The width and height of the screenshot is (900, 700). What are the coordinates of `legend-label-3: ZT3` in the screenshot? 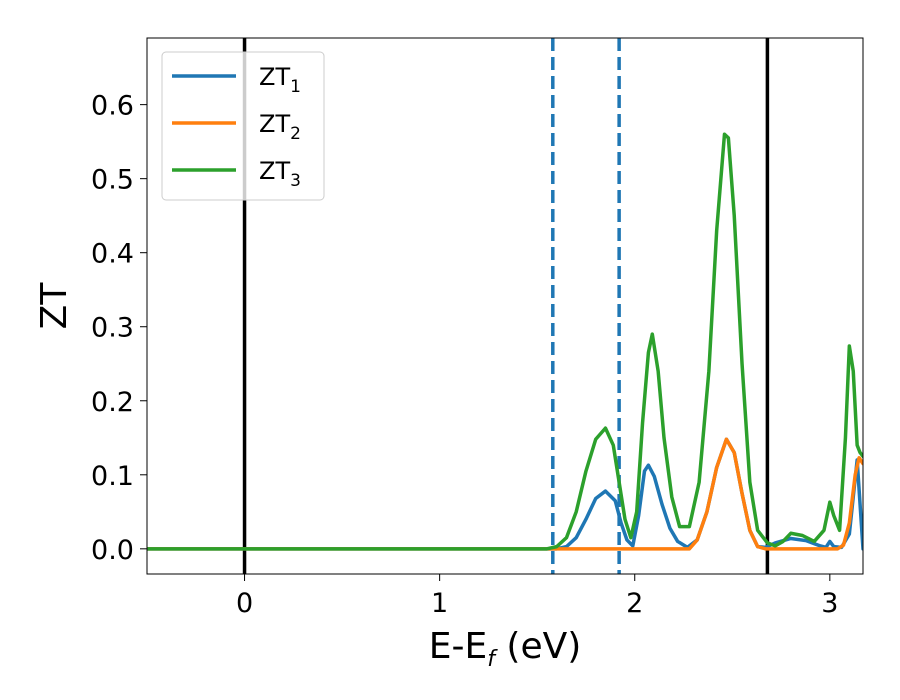 It's located at (280, 174).